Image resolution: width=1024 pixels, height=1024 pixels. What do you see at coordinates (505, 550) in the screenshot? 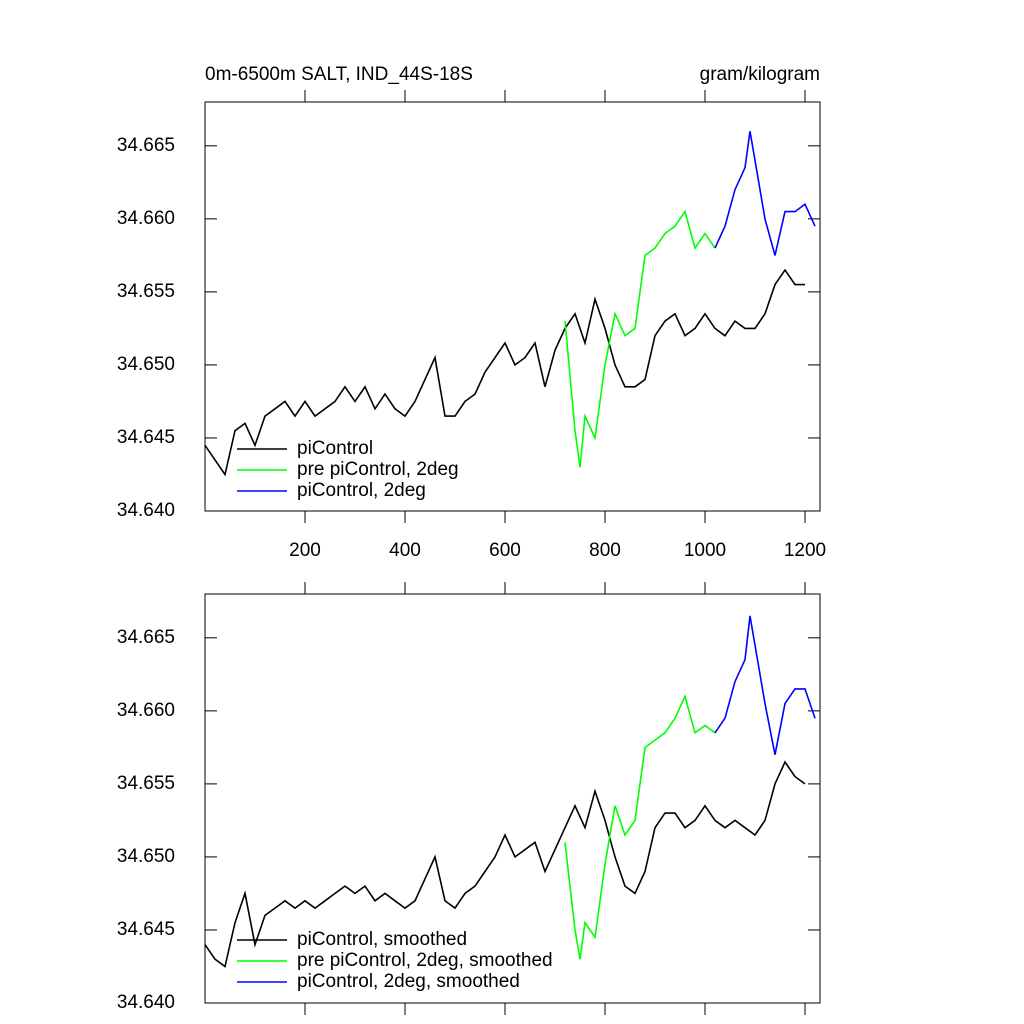
I see `x-tick-label: 600` at bounding box center [505, 550].